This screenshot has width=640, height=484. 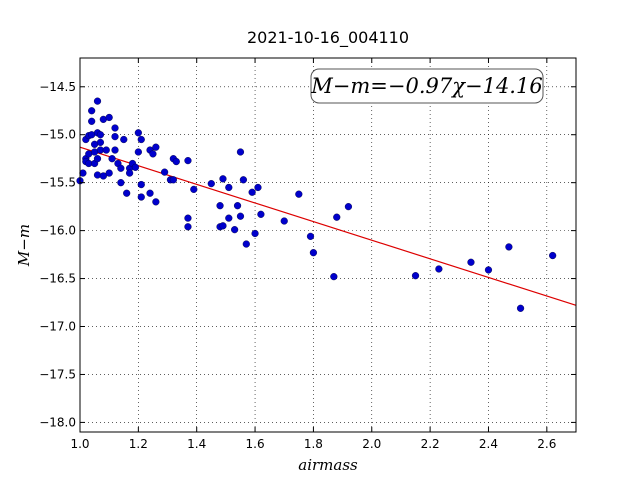 I want to click on y-tick-label: −18.0, so click(x=57, y=422).